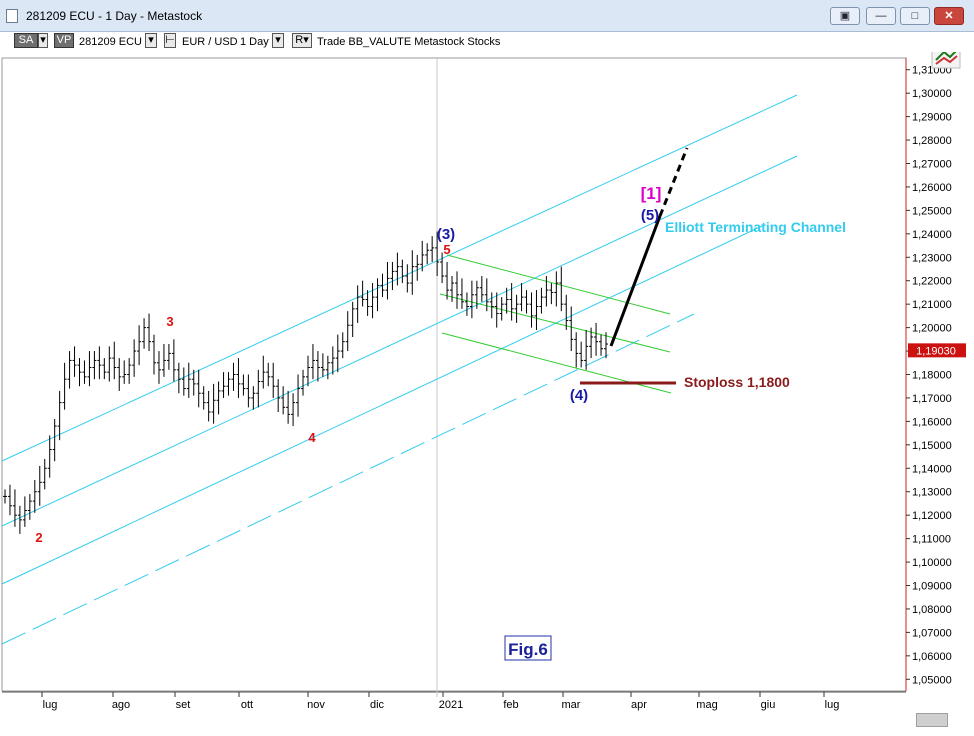 The height and width of the screenshot is (736, 974). Describe the element at coordinates (932, 610) in the screenshot. I see `y-tick-label: 1,08000` at that location.